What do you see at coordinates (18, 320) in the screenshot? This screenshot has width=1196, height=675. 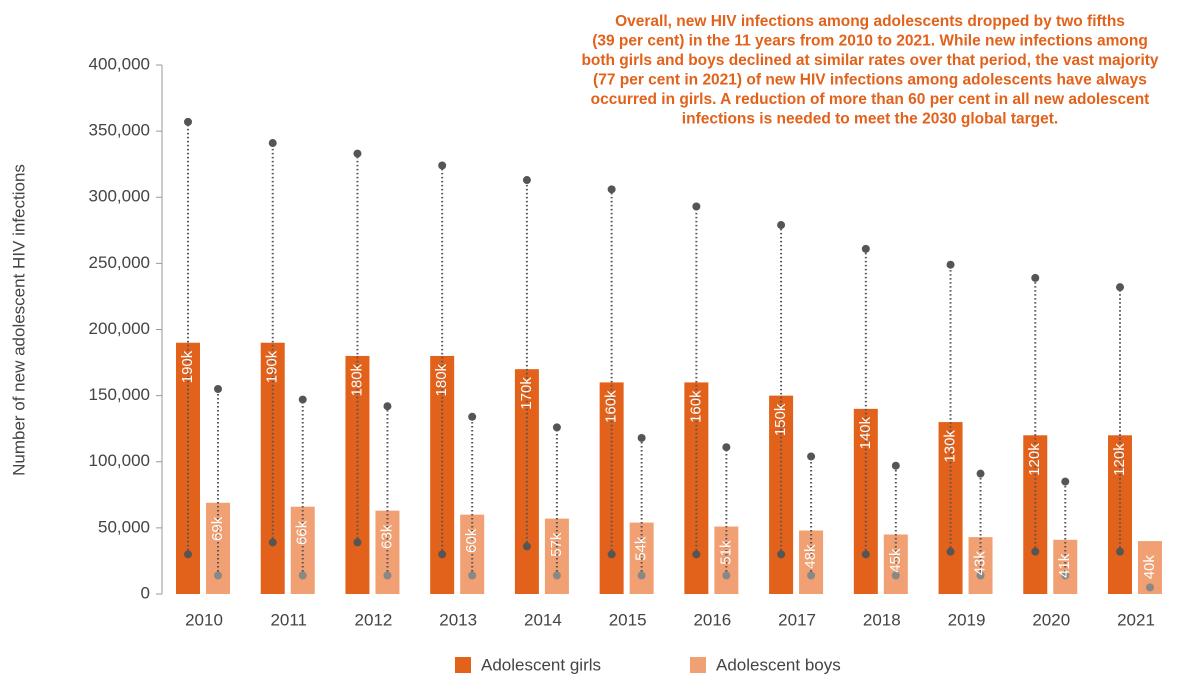 I see `y-axis-label: Number of new adolescent HIV infections` at bounding box center [18, 320].